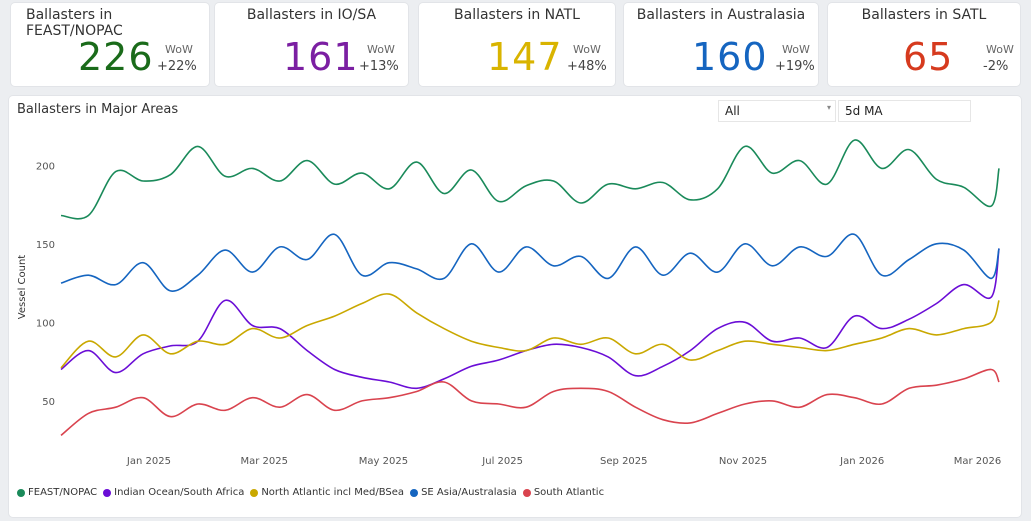  I want to click on legend-label: South Atlantic, so click(569, 492).